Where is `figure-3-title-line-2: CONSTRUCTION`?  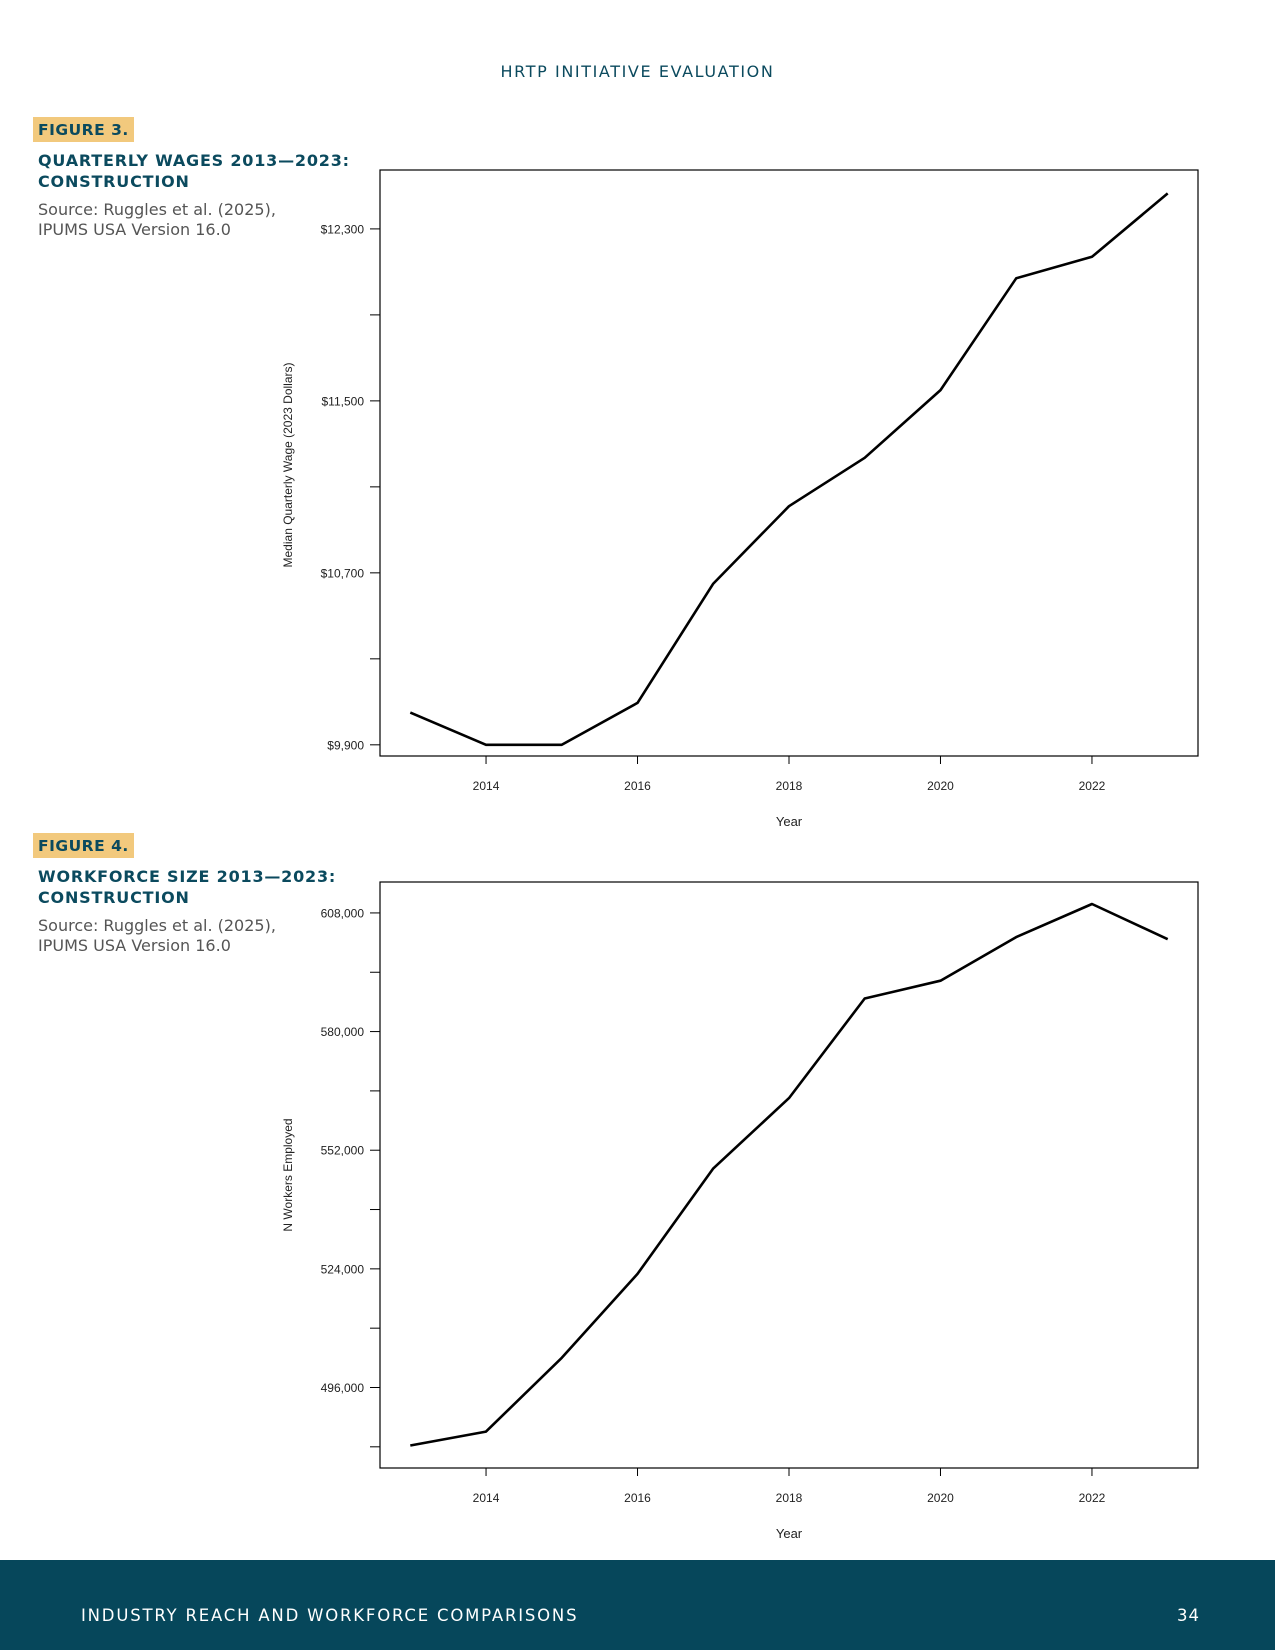
figure-3-title-line-2: CONSTRUCTION is located at coordinates (114, 181).